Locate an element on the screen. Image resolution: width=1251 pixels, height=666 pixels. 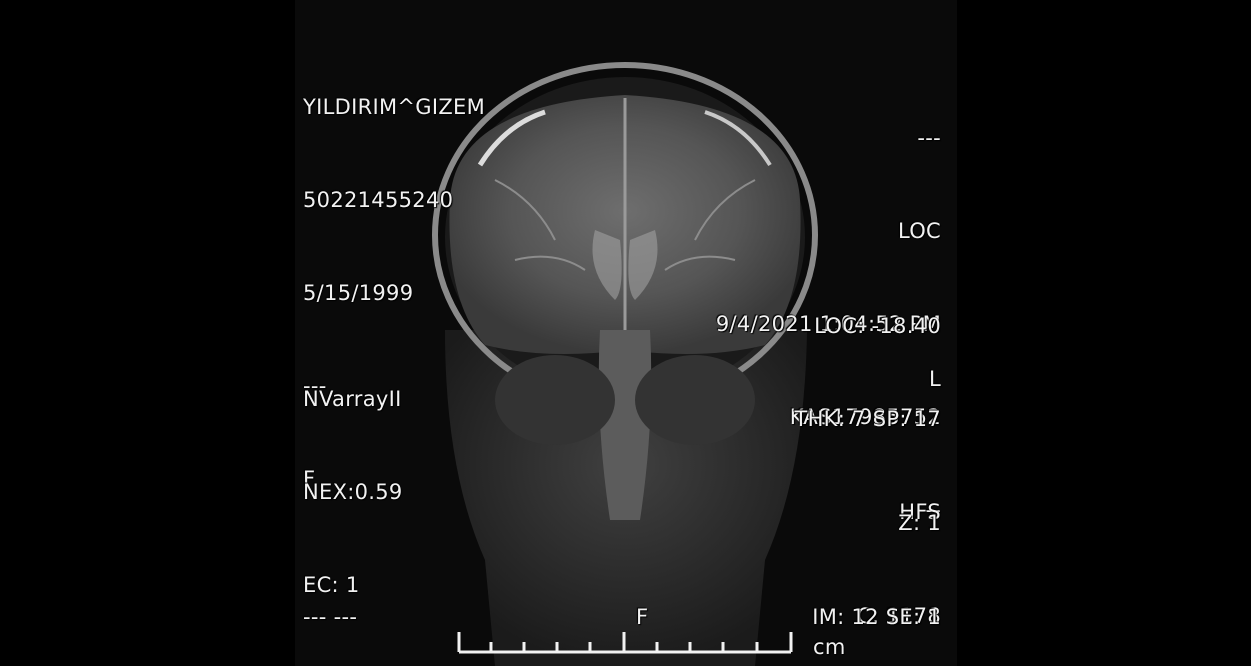
study-accession: KAS17985752 is located at coordinates (865, 417).